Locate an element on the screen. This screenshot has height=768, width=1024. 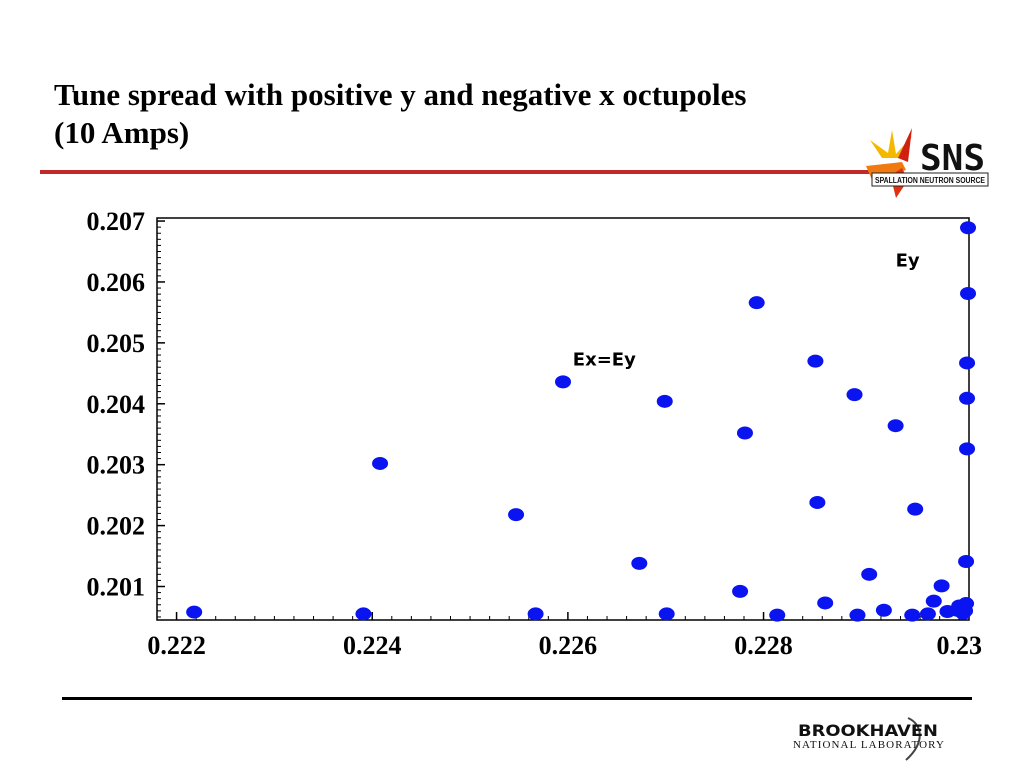
title-underline is located at coordinates (465, 172).